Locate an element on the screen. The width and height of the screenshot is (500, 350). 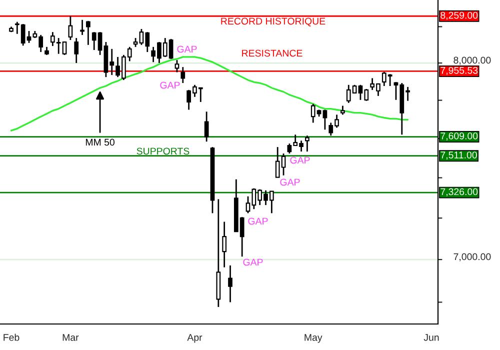
x-tick-label: Apr is located at coordinates (194, 338).